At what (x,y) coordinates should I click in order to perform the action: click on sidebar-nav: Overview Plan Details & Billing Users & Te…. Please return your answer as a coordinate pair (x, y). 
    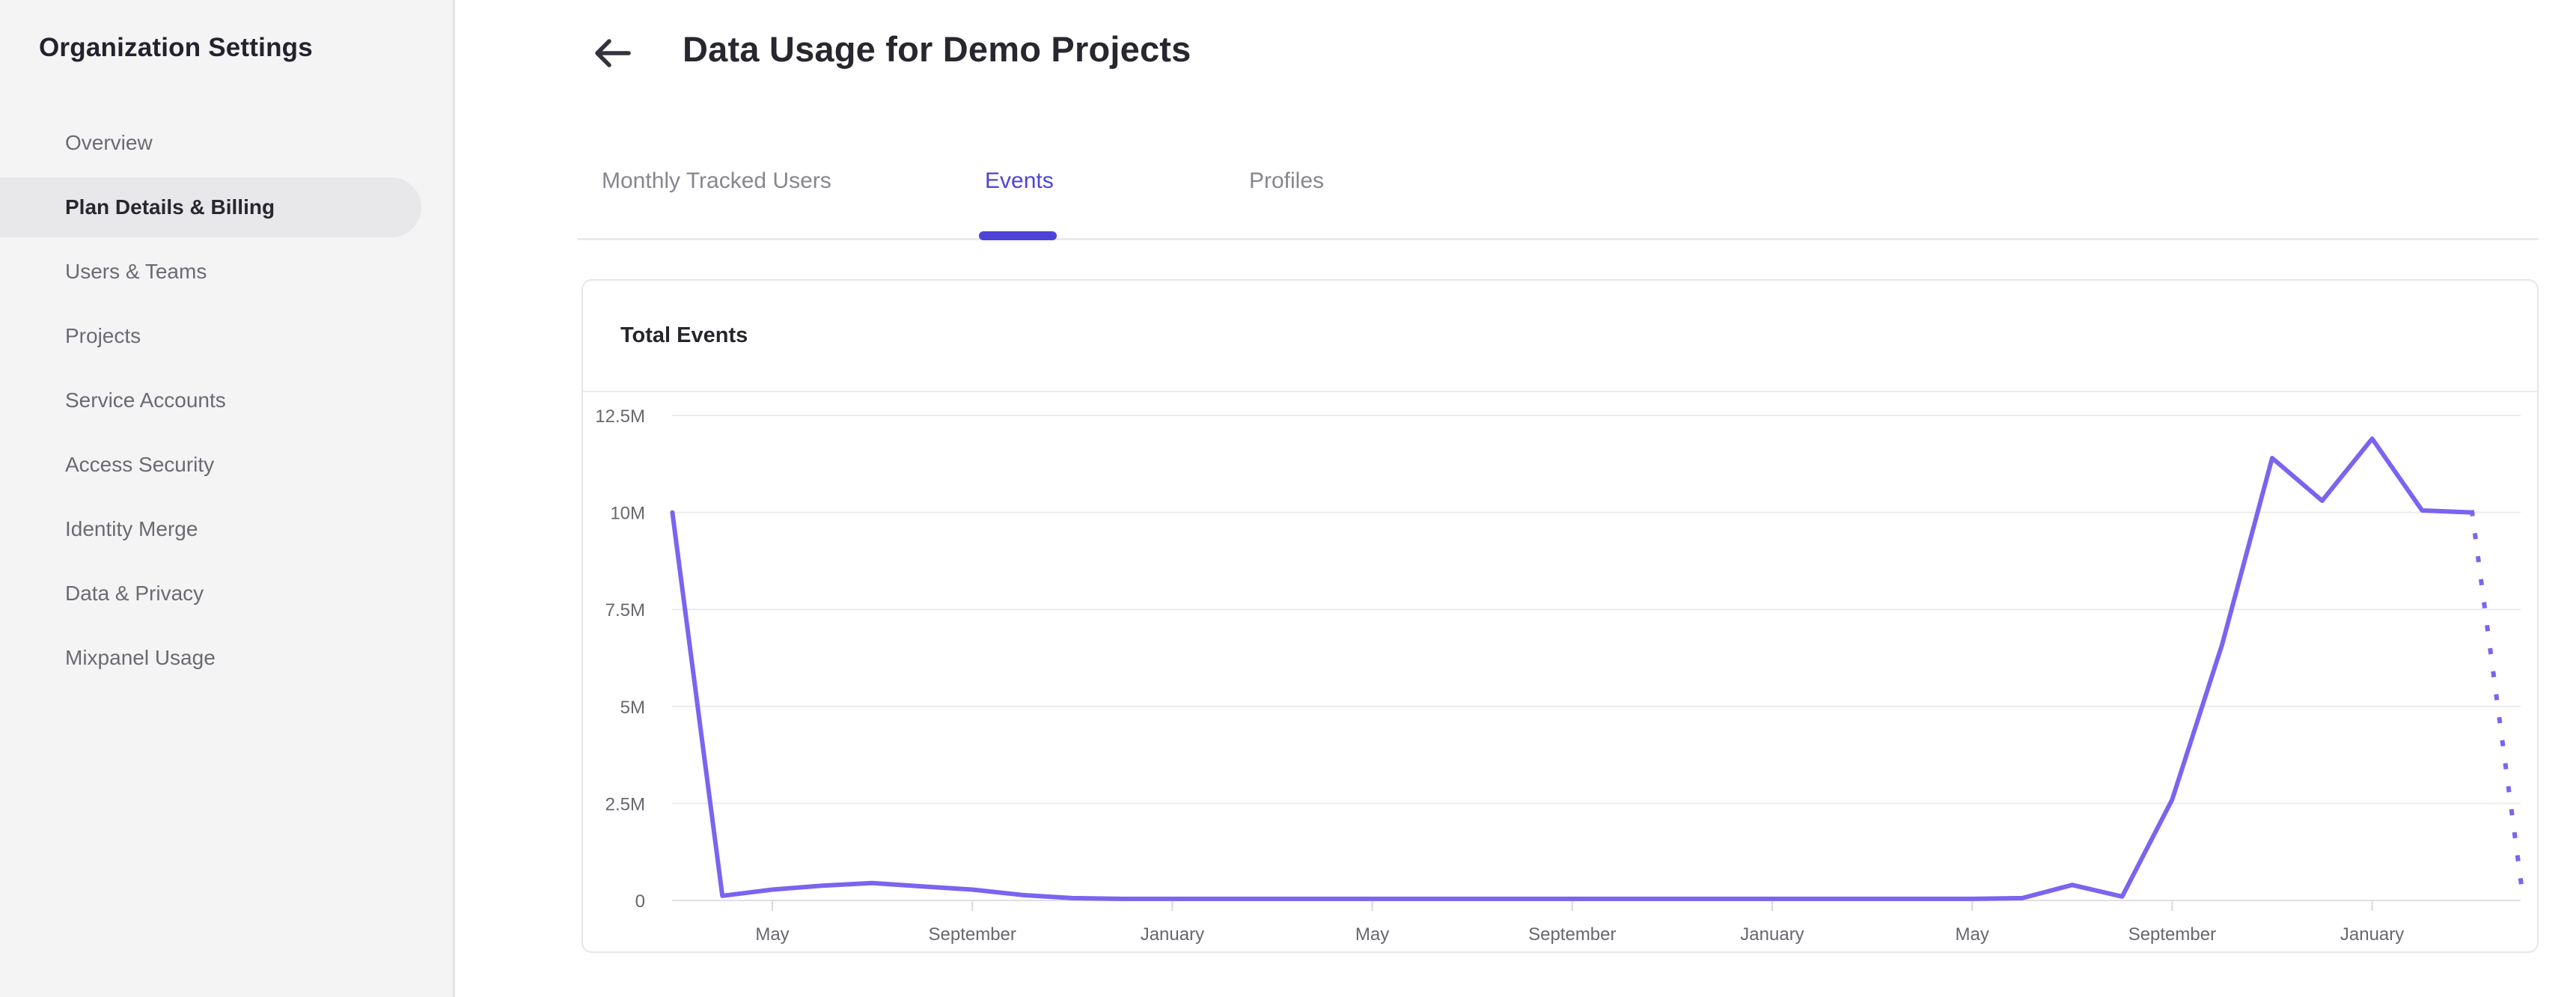
    Looking at the image, I should click on (227, 400).